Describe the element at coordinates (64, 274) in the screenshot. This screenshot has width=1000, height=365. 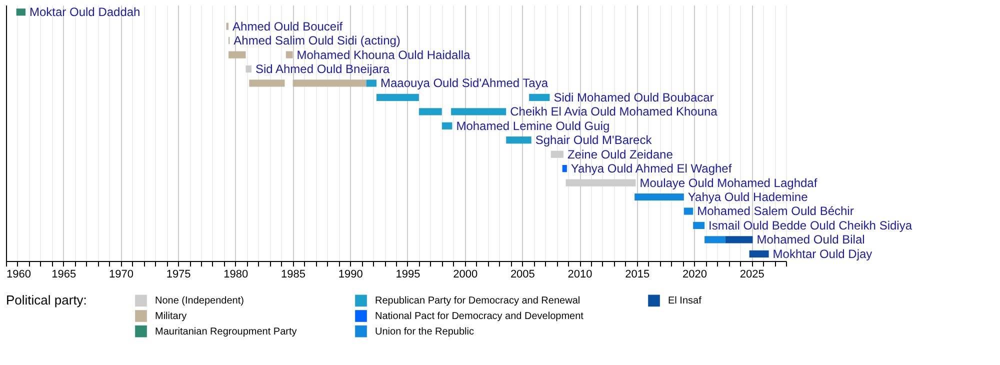
I see `x-tick-label: 1965` at that location.